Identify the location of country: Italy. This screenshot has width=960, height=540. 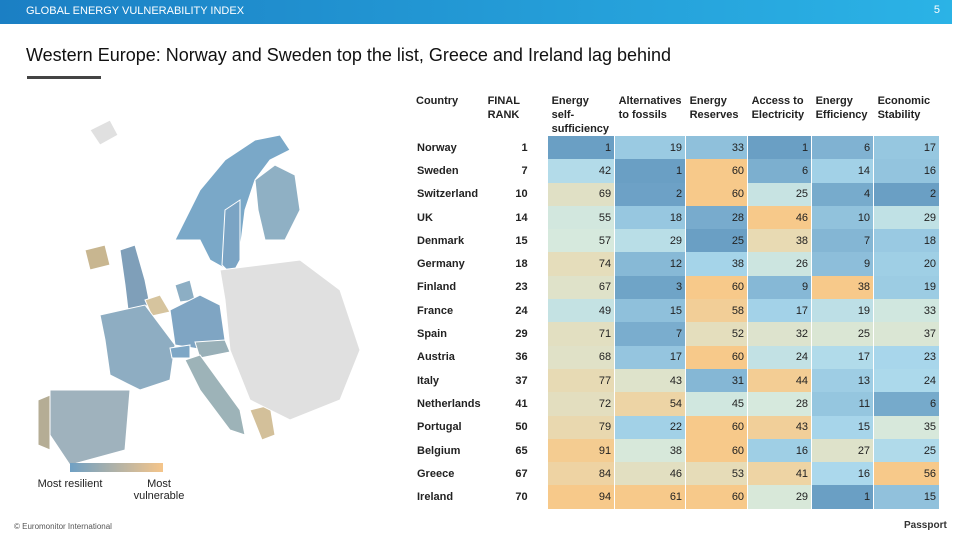
(428, 380).